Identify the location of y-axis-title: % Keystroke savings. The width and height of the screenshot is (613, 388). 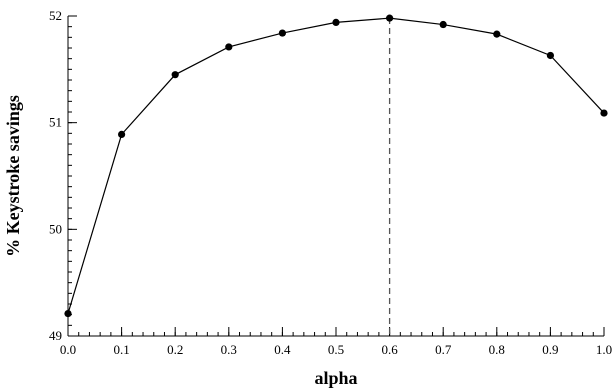
(13, 176).